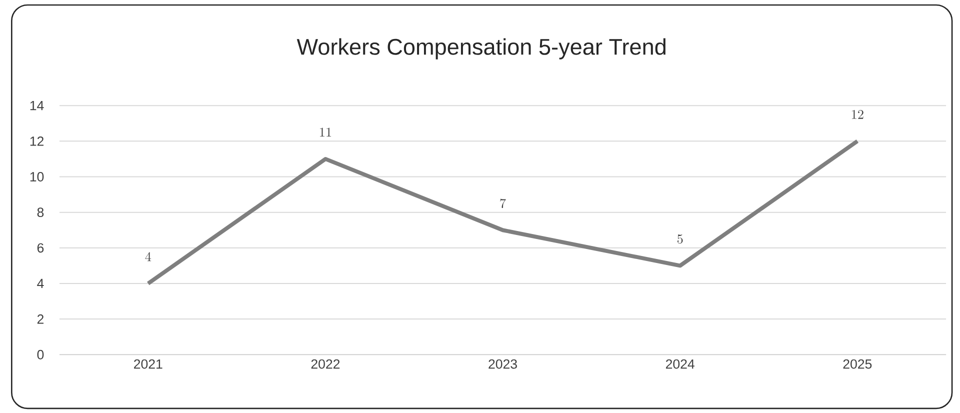  What do you see at coordinates (503, 203) in the screenshot?
I see `data-label: 7` at bounding box center [503, 203].